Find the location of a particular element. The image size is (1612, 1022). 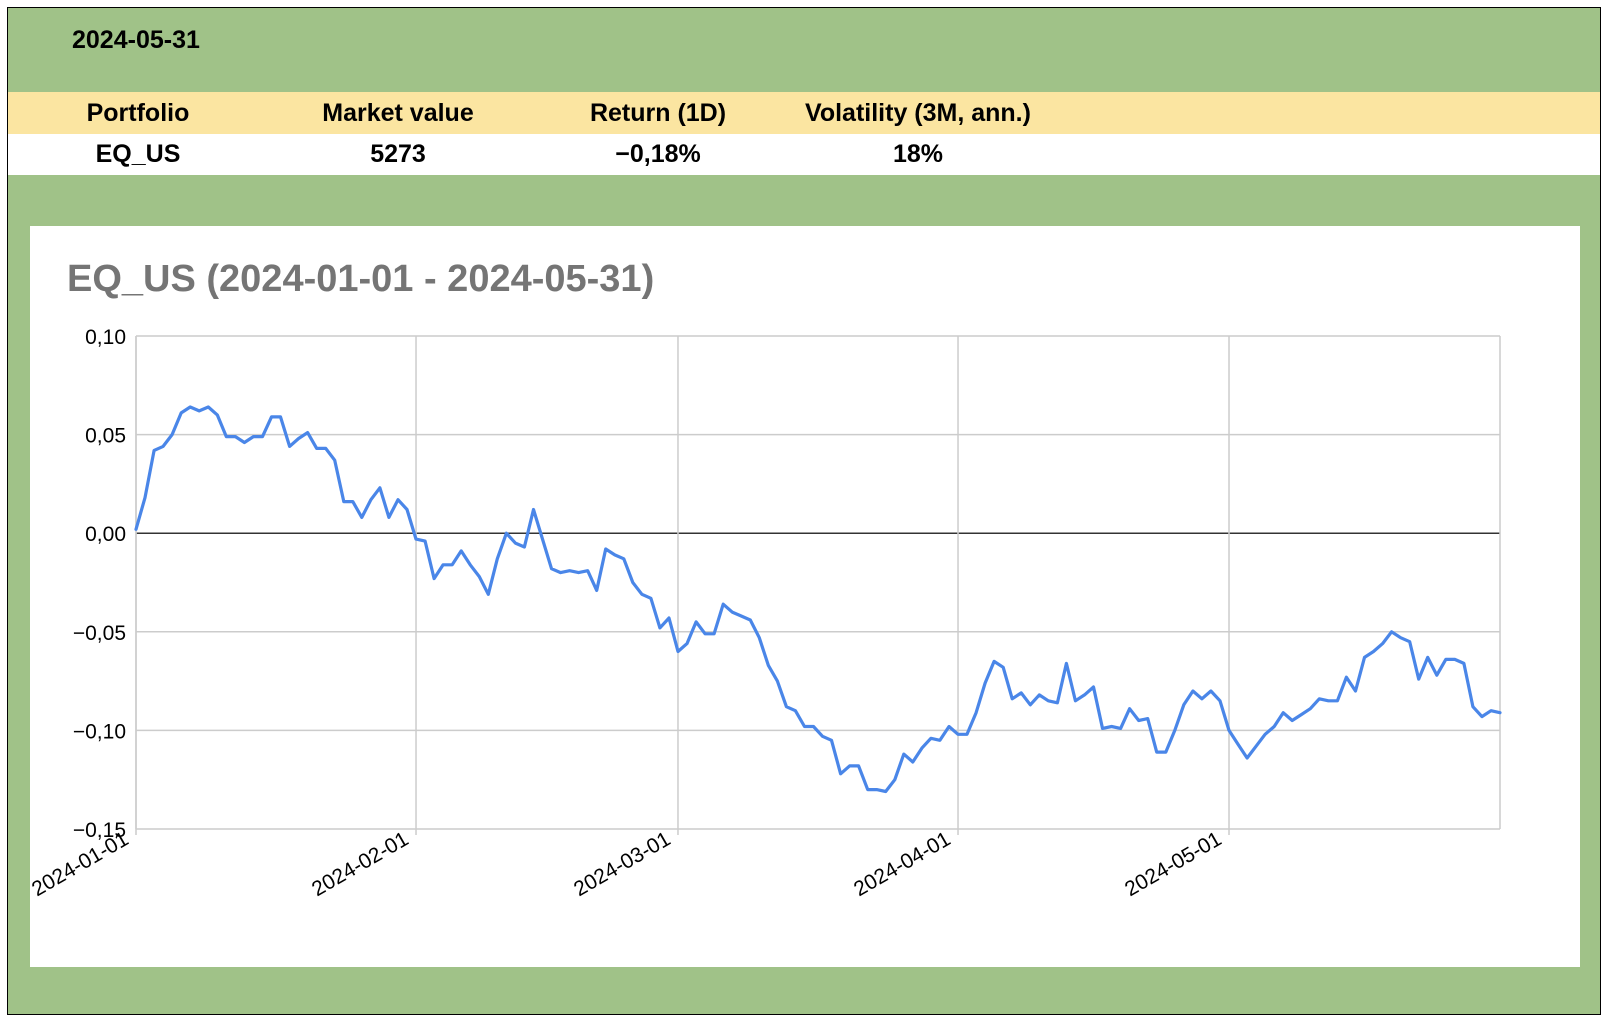

value-market-value: 5273 is located at coordinates (398, 154).